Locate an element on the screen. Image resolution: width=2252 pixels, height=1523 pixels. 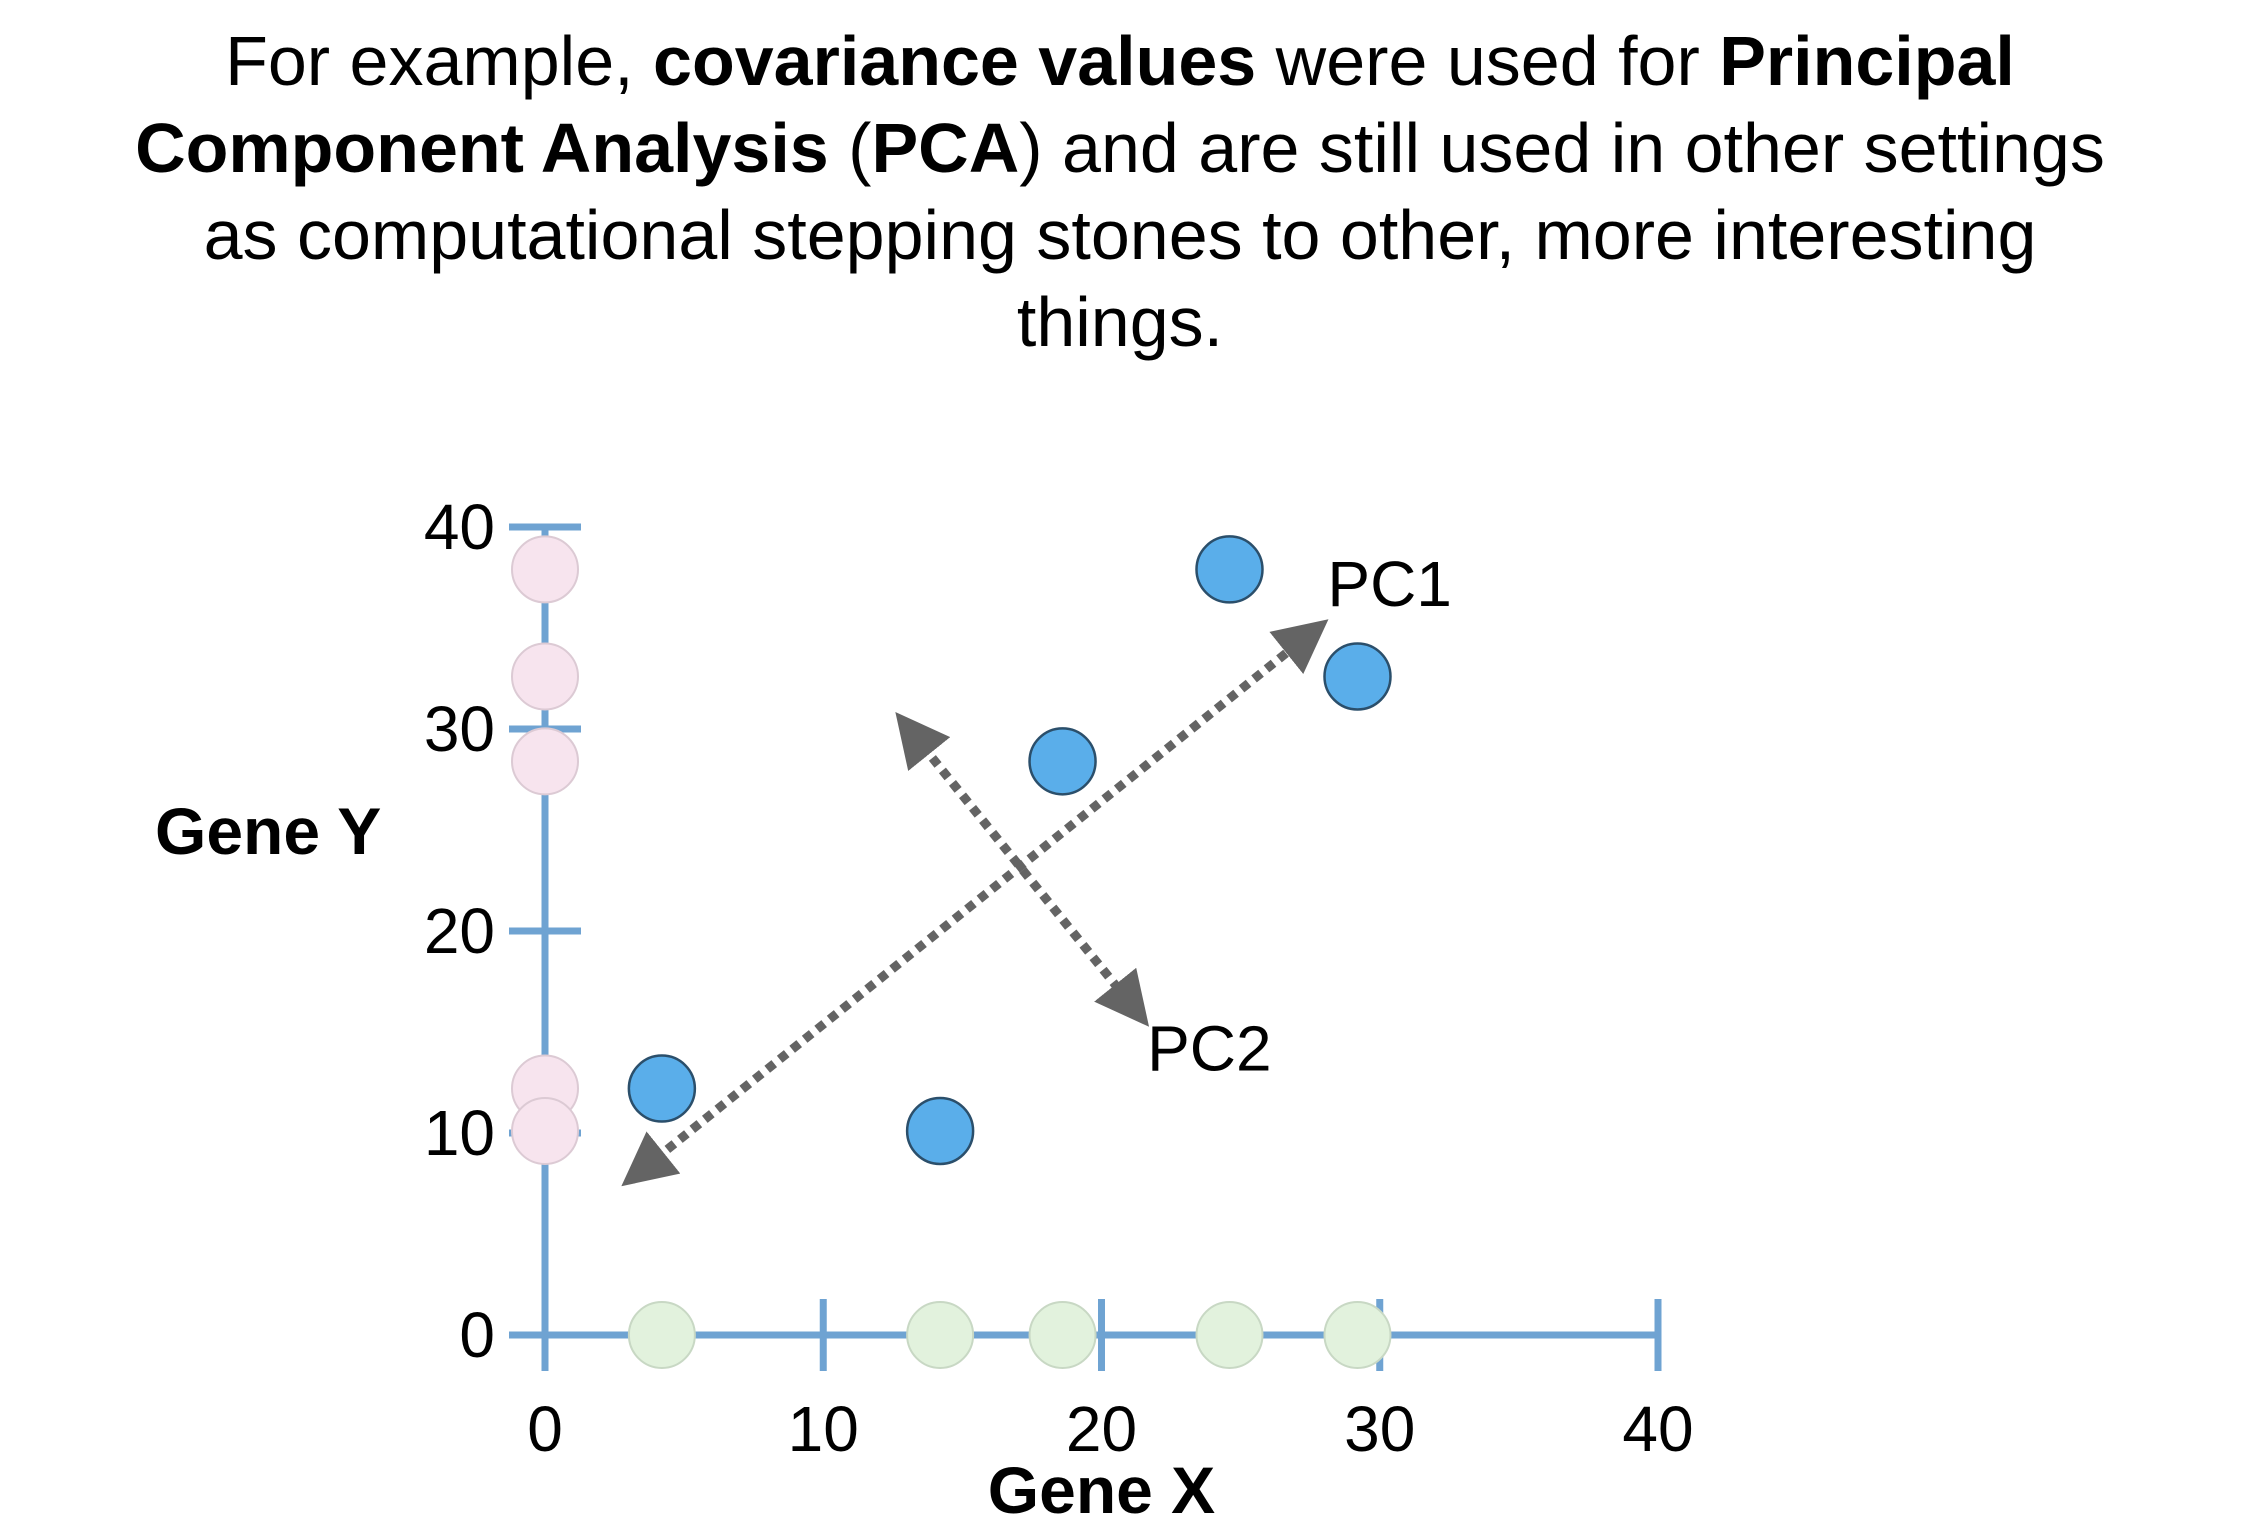
pc2-label: PC2 is located at coordinates (1209, 1049).